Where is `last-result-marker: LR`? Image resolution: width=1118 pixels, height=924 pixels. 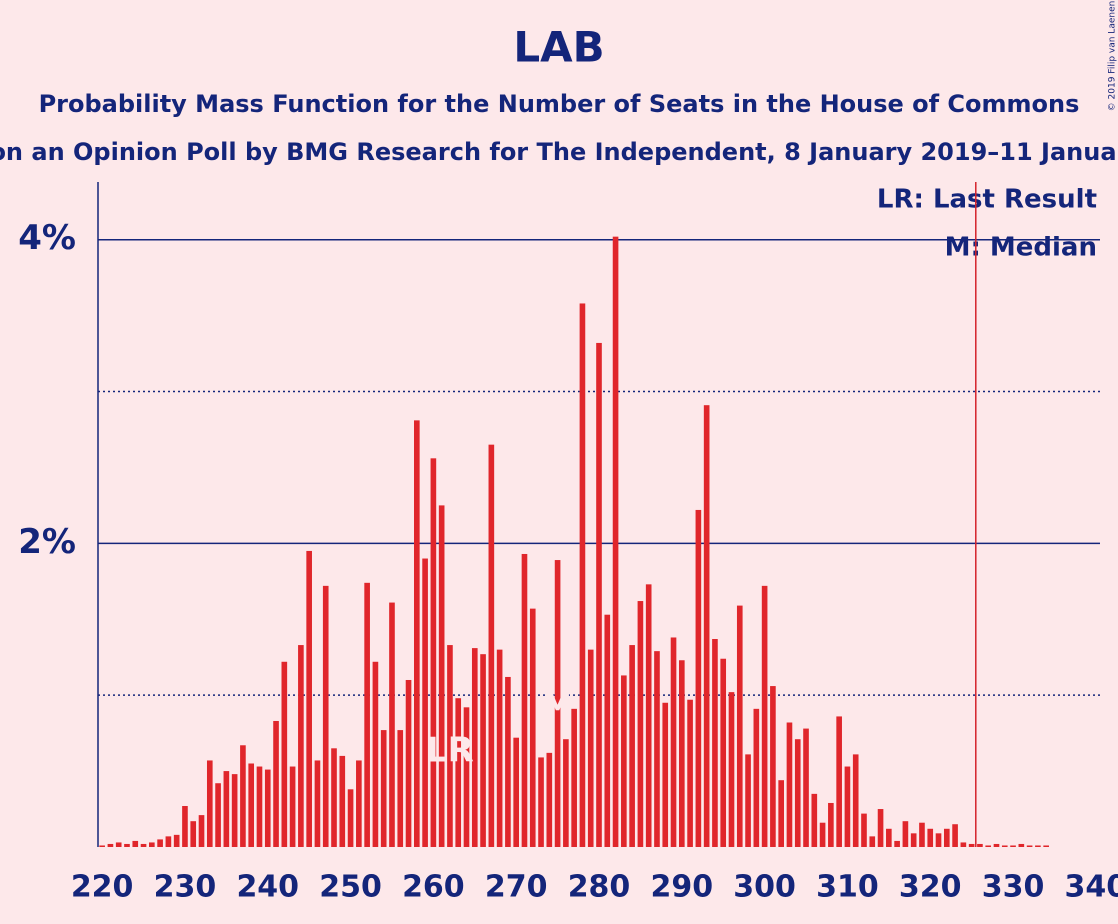
last-result-marker: LR is located at coordinates (450, 751).